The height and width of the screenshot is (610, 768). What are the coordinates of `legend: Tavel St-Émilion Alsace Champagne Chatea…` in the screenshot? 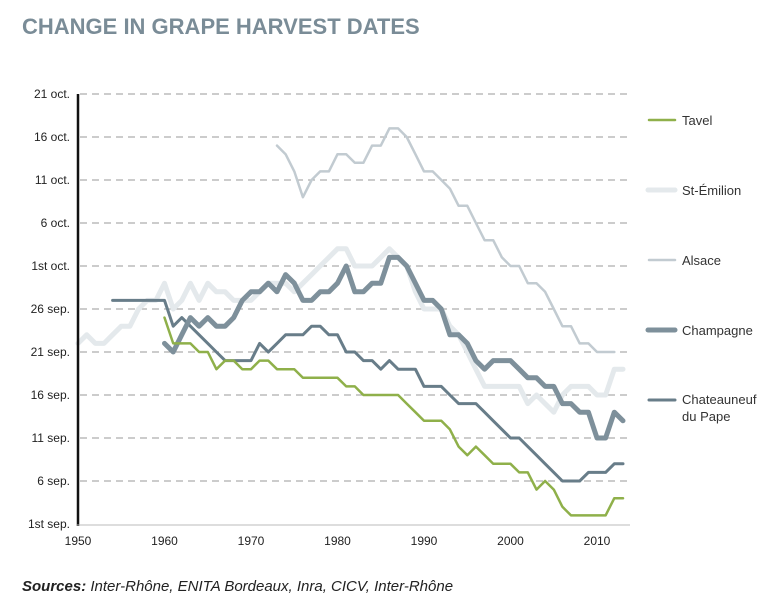 It's located at (701, 268).